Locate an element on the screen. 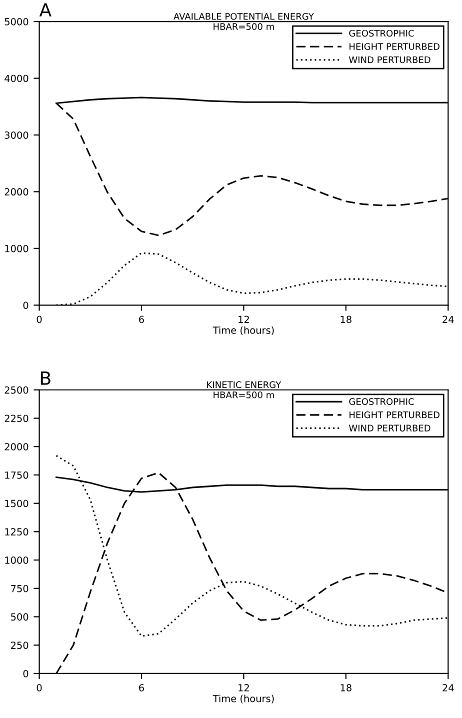 The image size is (462, 718). y-tick-label: 1250 is located at coordinates (16, 532).